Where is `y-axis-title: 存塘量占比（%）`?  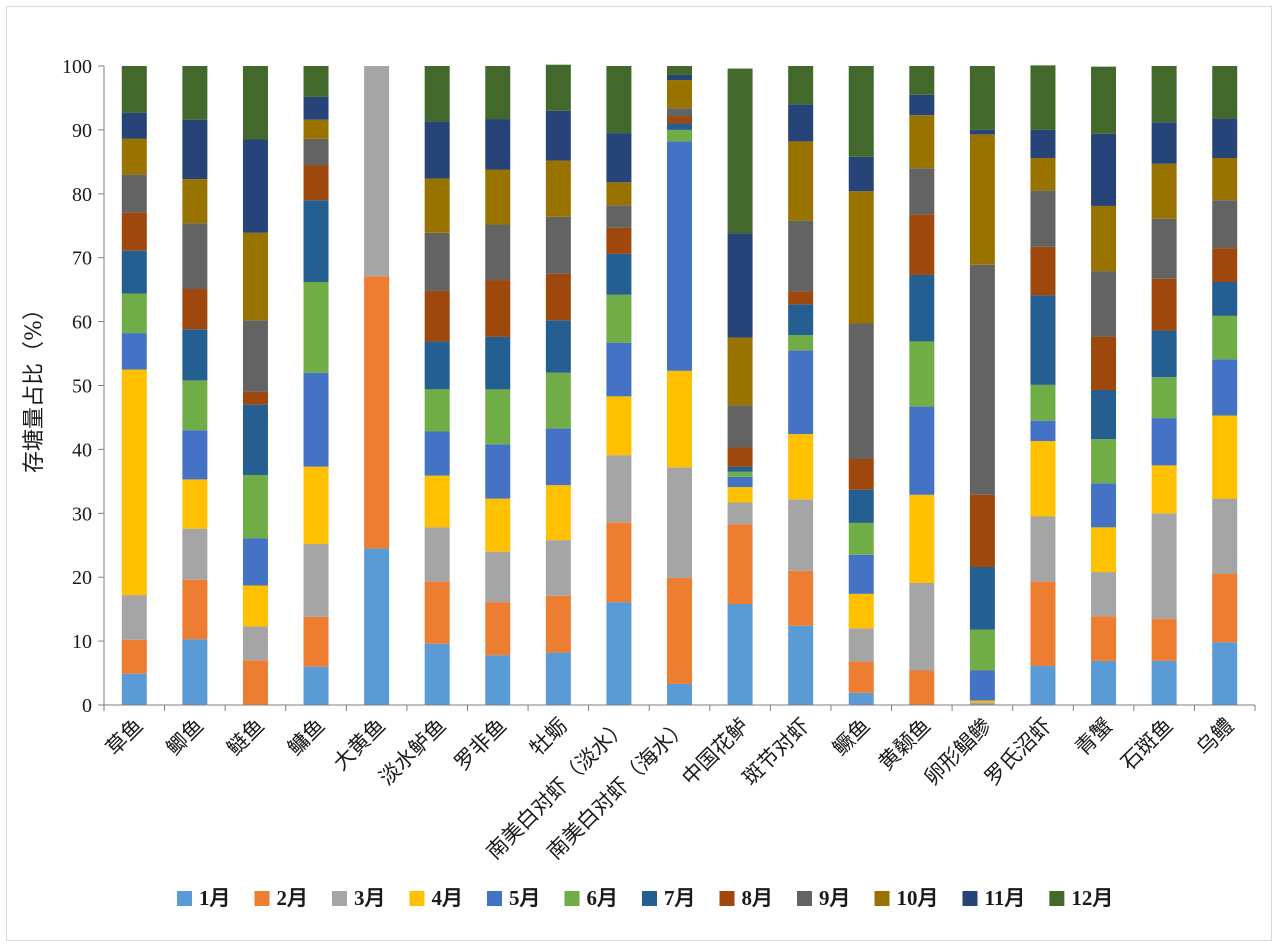
y-axis-title: 存塘量占比（%） is located at coordinates (34, 385).